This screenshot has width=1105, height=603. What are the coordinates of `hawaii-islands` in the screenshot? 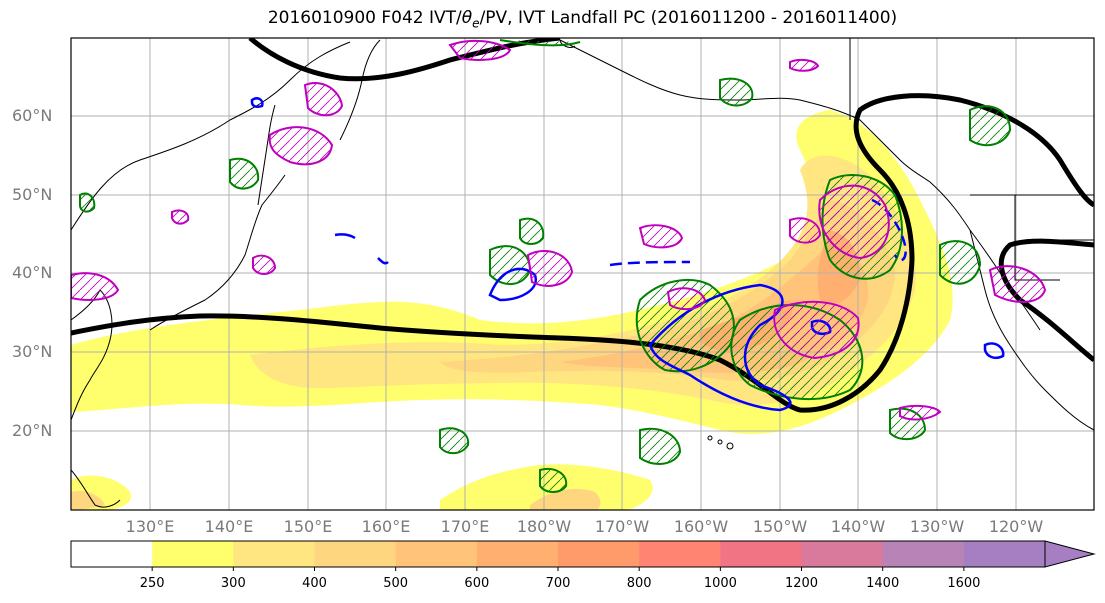 It's located at (720, 442).